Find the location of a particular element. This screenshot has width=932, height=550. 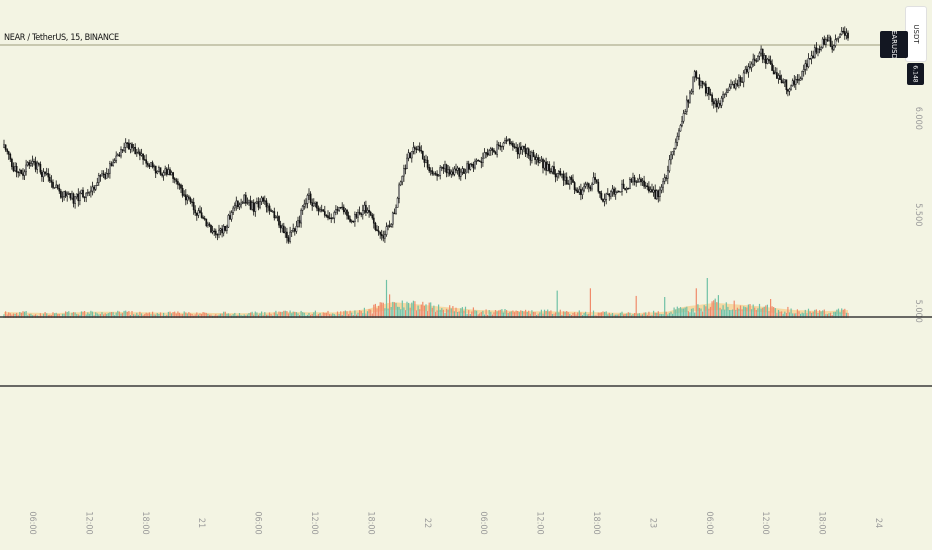

time-tick-label: 22 is located at coordinates (427, 523).